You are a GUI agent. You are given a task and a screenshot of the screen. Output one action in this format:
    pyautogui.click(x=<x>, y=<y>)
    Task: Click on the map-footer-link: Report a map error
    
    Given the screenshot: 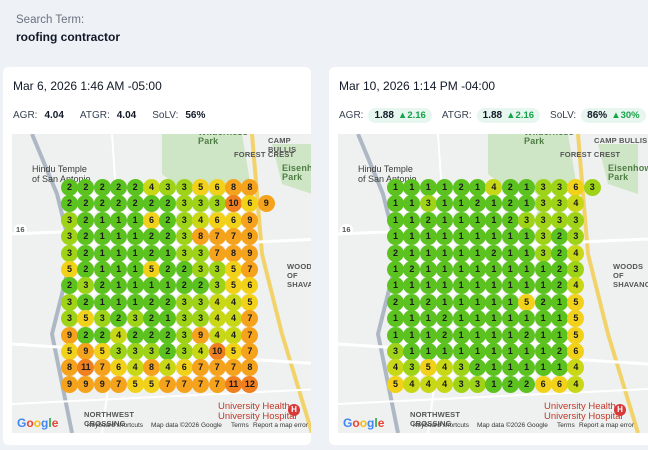 What is the action you would take?
    pyautogui.click(x=280, y=425)
    